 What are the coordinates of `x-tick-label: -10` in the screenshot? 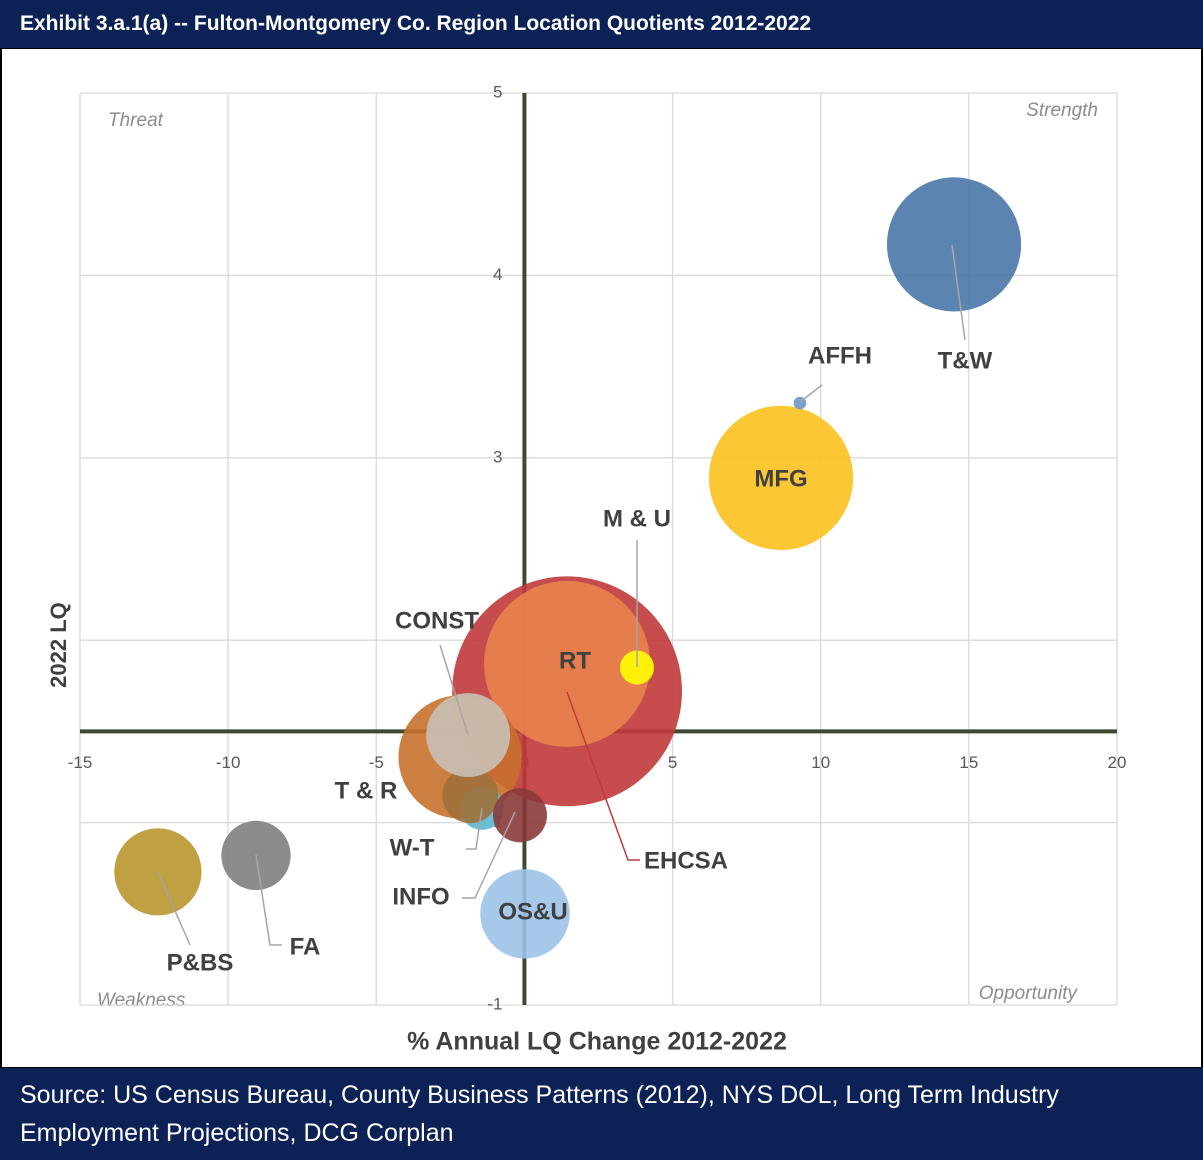 It's located at (228, 762).